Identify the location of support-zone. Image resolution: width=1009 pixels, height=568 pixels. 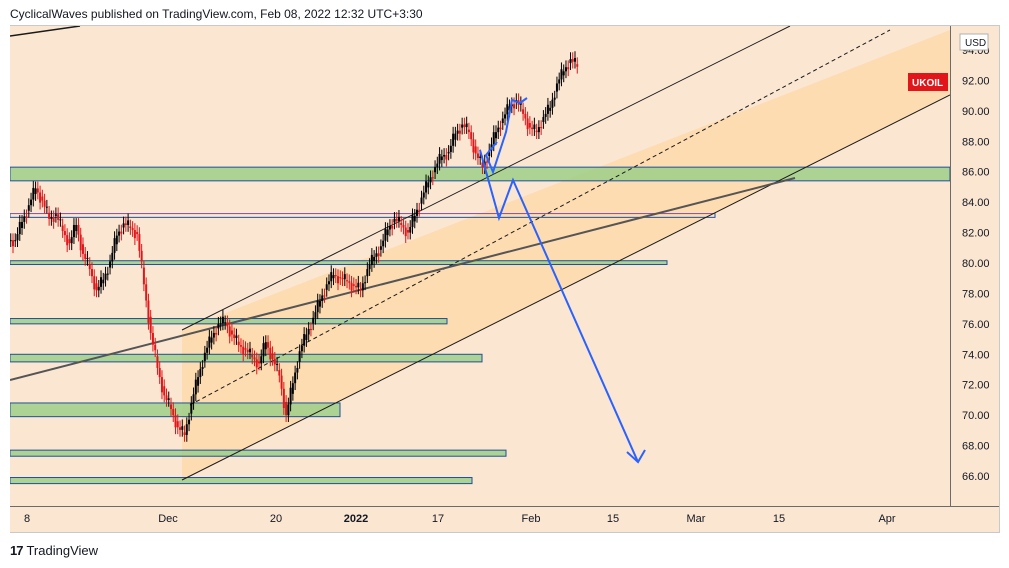
(339, 263).